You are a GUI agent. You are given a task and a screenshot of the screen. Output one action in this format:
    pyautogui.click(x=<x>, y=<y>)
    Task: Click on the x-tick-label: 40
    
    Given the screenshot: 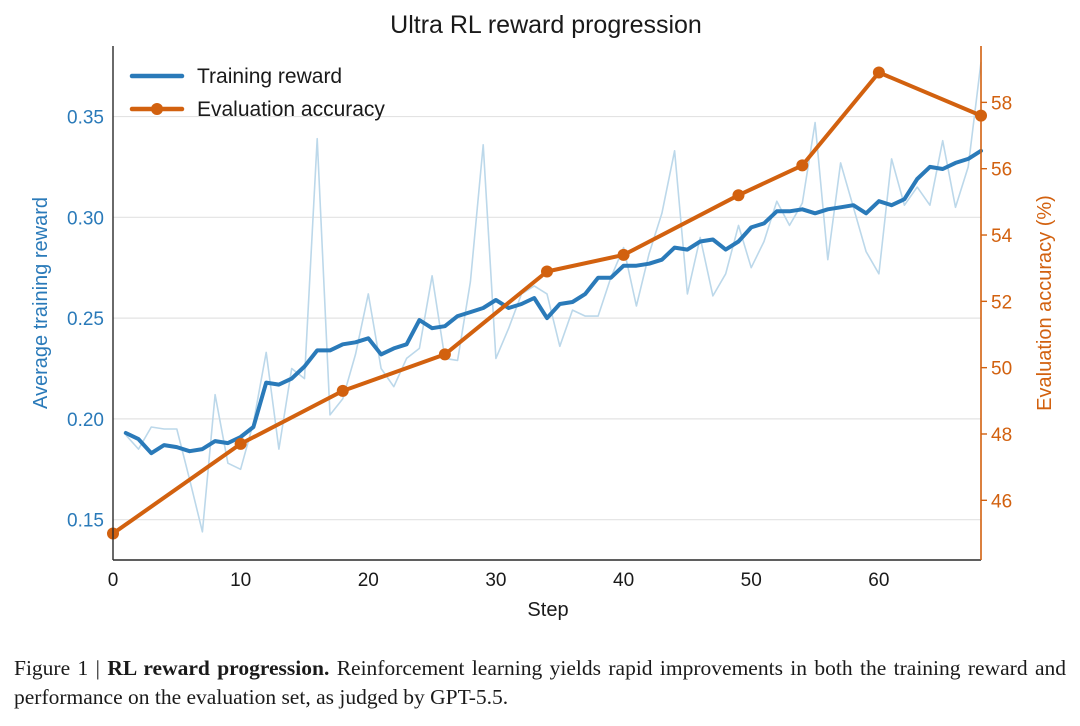 What is the action you would take?
    pyautogui.click(x=623, y=580)
    